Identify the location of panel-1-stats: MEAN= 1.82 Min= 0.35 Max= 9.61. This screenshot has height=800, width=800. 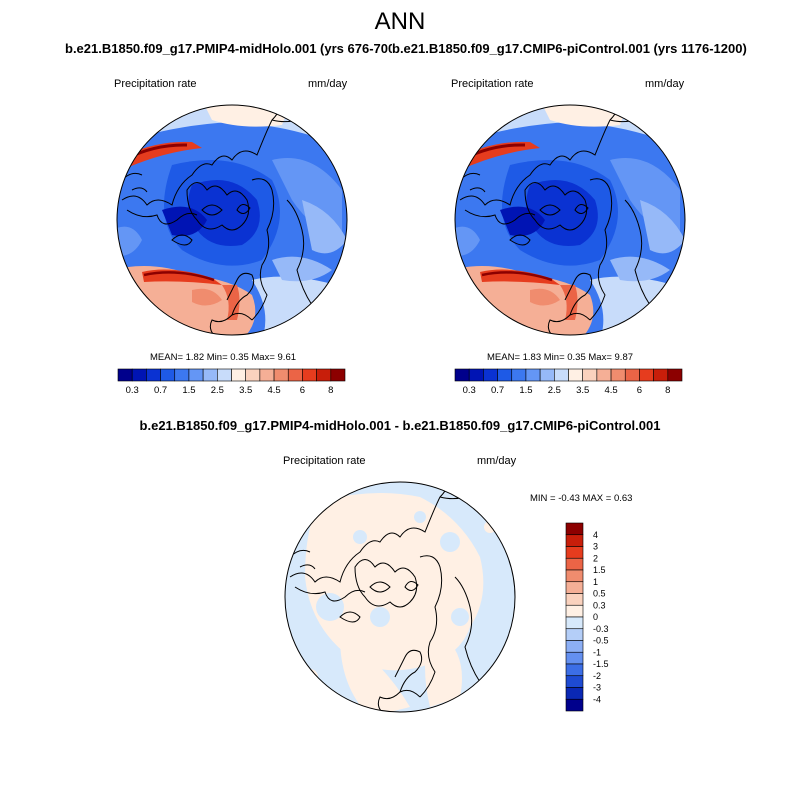
(223, 357).